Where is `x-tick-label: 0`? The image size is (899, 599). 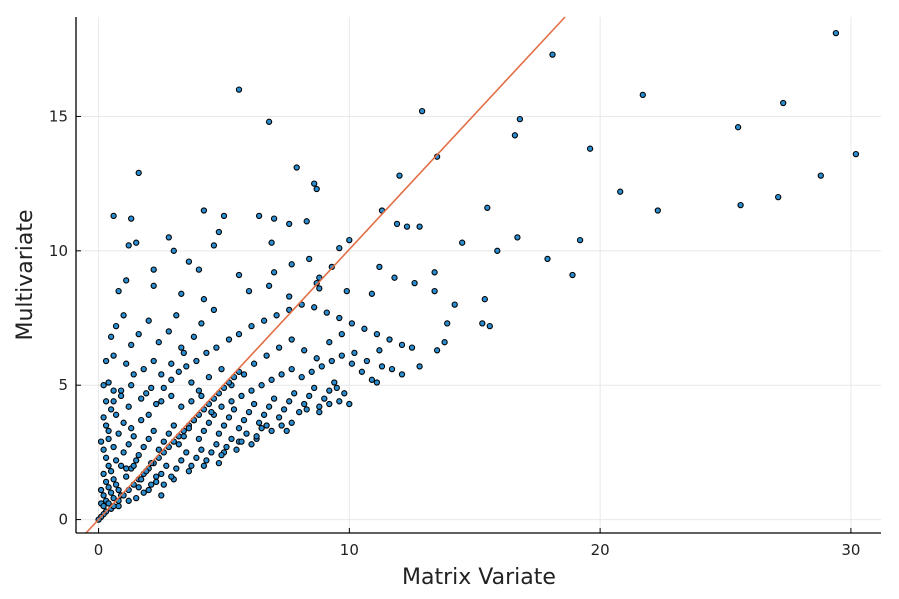 x-tick-label: 0 is located at coordinates (99, 550).